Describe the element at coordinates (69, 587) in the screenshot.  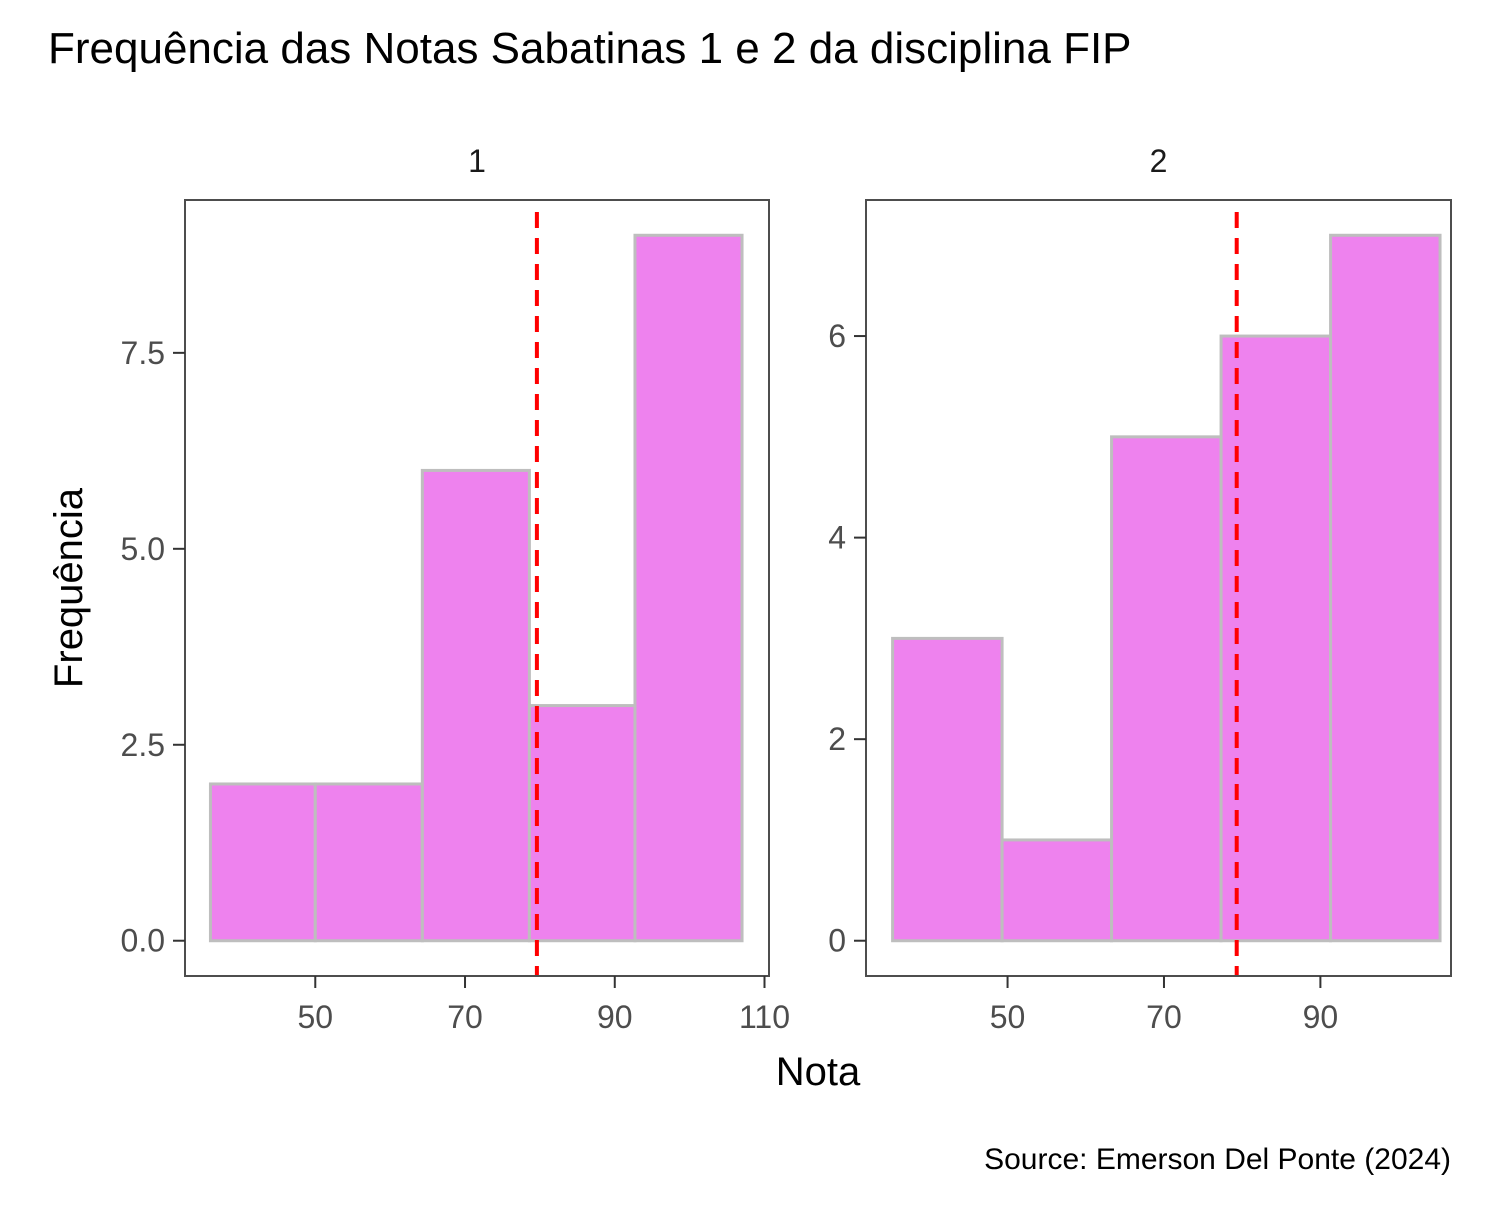
I see `y-axis-title: Frequência` at that location.